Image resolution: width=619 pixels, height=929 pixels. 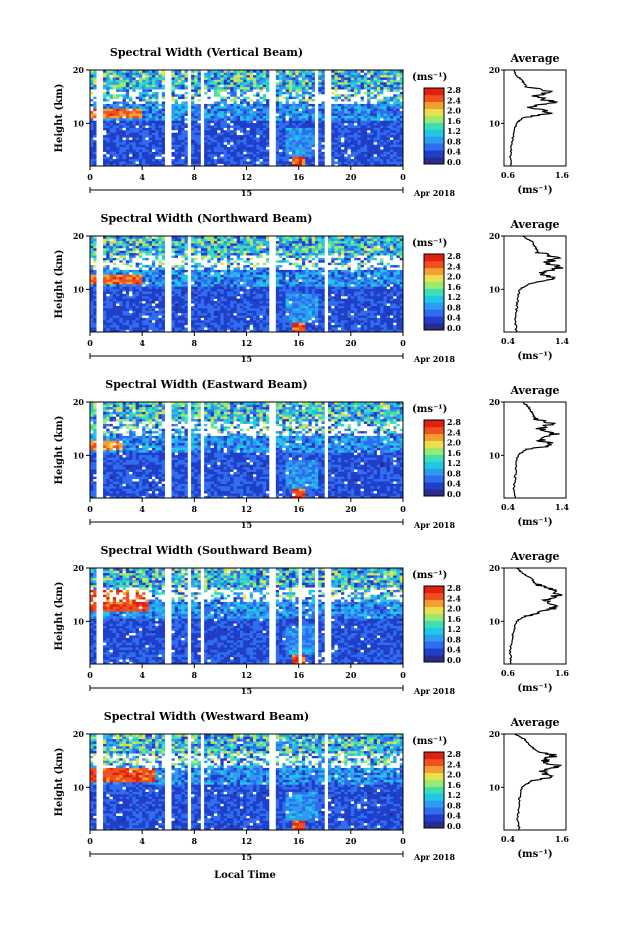 I want to click on colorbar-swatch, so click(x=434, y=140).